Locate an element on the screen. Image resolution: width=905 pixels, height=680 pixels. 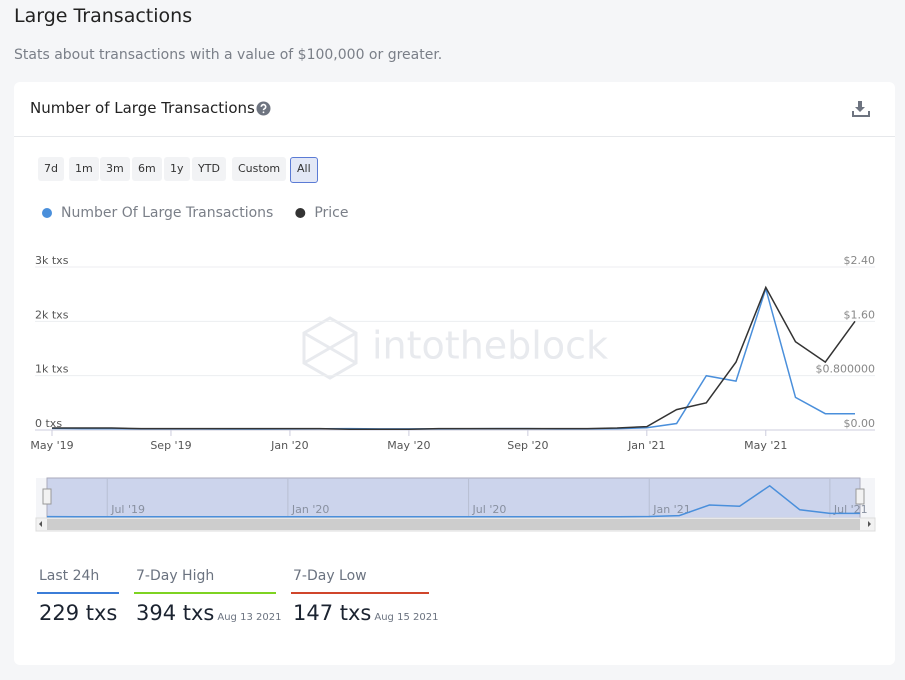
stat-value: 394 txs Aug 13 2021 is located at coordinates (208, 613).